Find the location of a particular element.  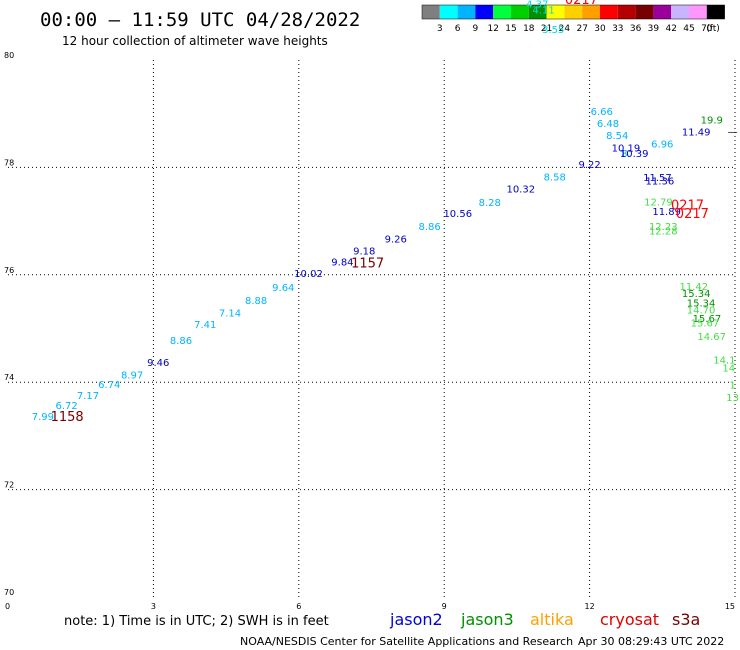

wave-height-label: 14 is located at coordinates (728, 368).